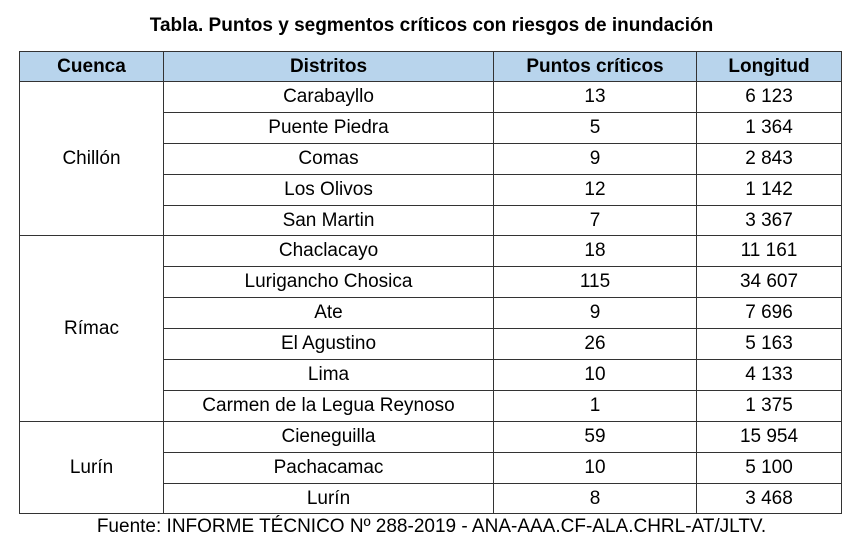 The width and height of the screenshot is (863, 556). I want to click on header-district: Distritos, so click(328, 66).